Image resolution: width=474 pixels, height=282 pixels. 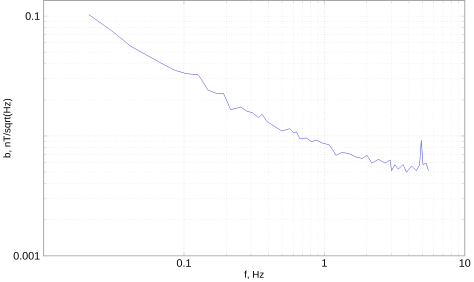 What do you see at coordinates (7, 128) in the screenshot?
I see `y-axis-title: b, nT/sqrt(Hz)` at bounding box center [7, 128].